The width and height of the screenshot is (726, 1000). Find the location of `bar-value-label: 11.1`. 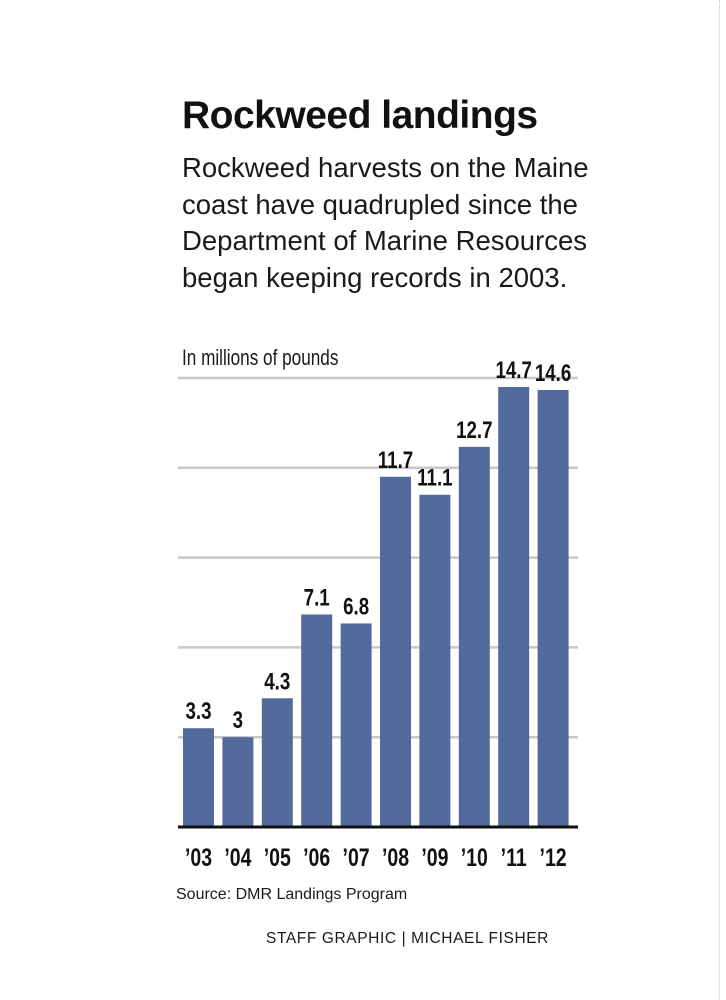

bar-value-label: 11.1 is located at coordinates (434, 478).